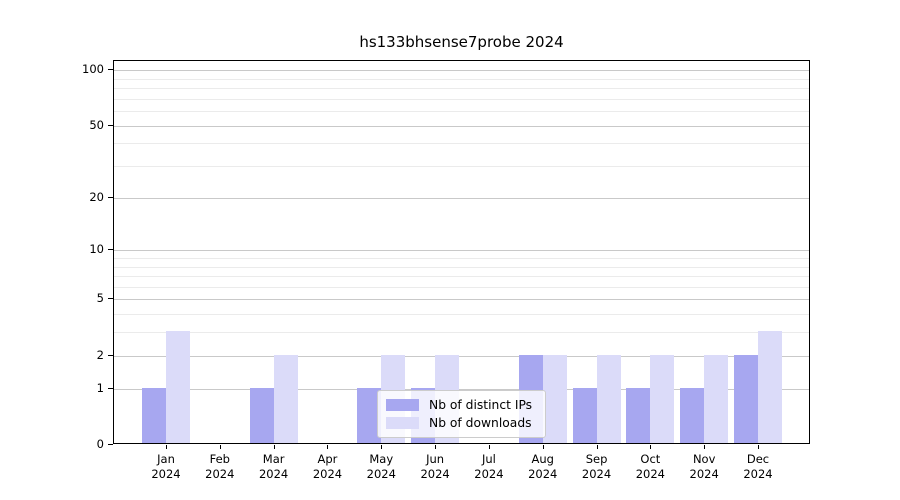 This screenshot has width=900, height=500. I want to click on bar-downloads-oct, so click(662, 398).